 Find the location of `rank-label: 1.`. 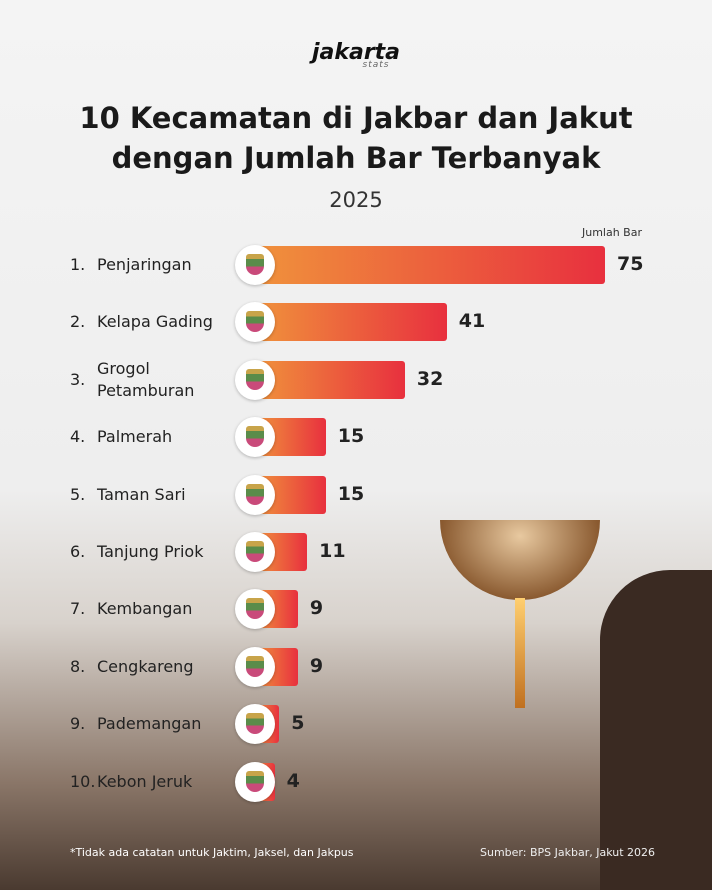

rank-label: 1. is located at coordinates (78, 264).